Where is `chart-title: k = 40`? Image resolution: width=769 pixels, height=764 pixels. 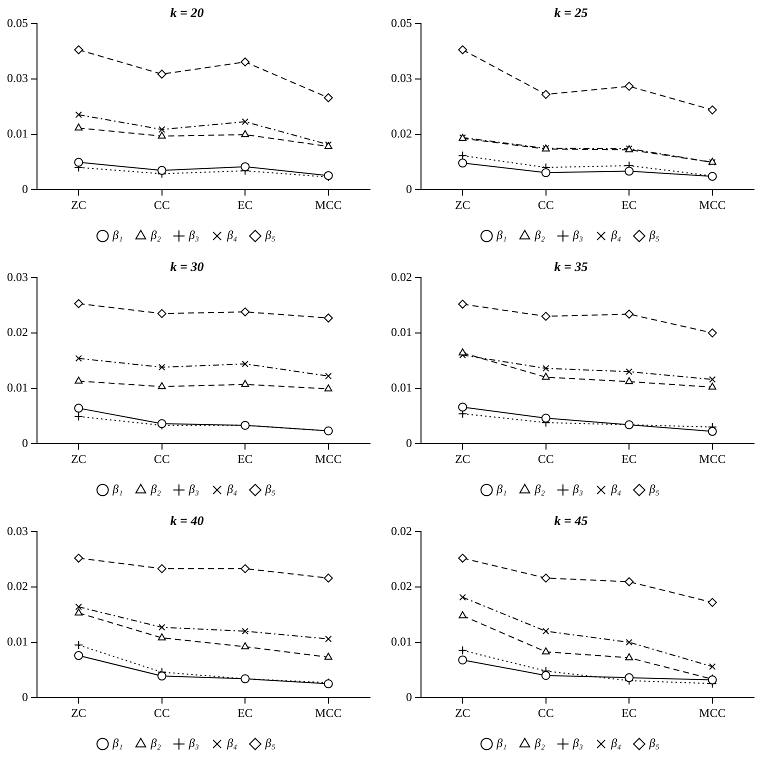
chart-title: k = 40 is located at coordinates (187, 520).